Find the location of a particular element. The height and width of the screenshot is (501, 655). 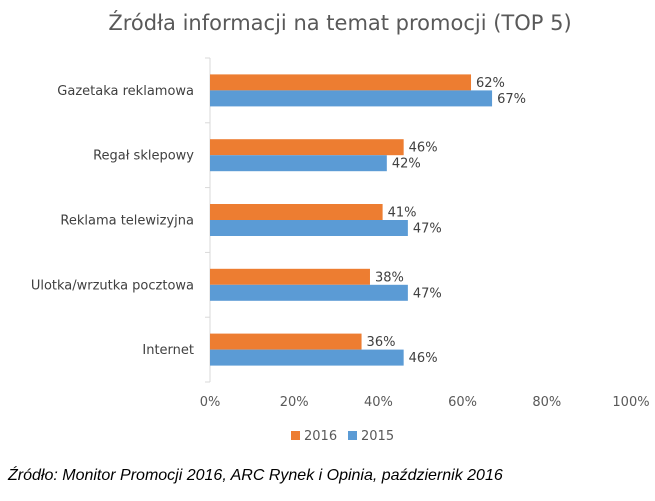

category-label: Internet is located at coordinates (168, 350).